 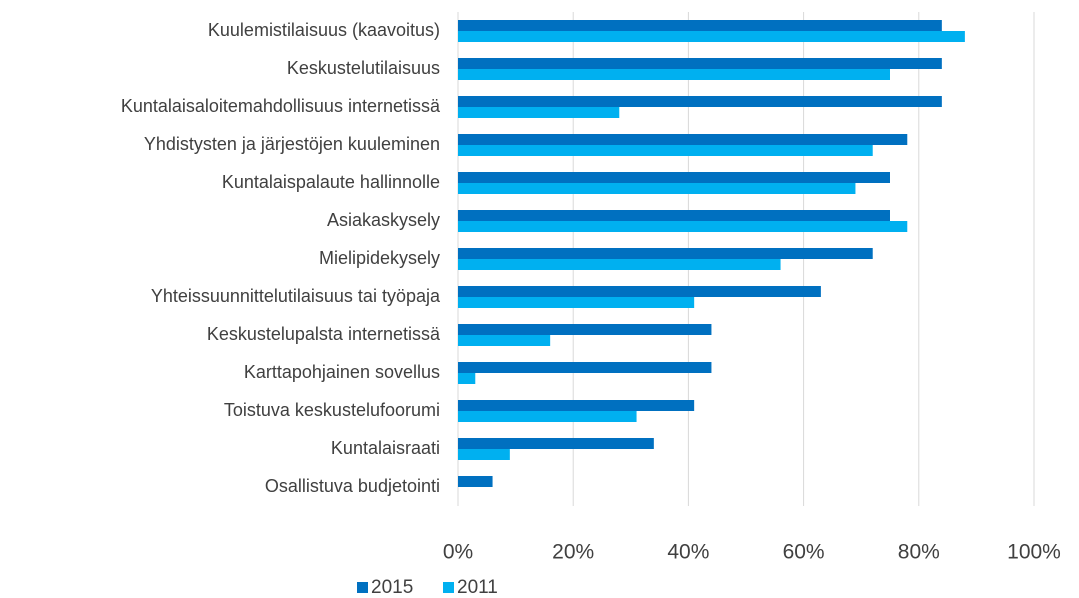 What do you see at coordinates (385, 448) in the screenshot?
I see `category-label: Kuntalaisraati` at bounding box center [385, 448].